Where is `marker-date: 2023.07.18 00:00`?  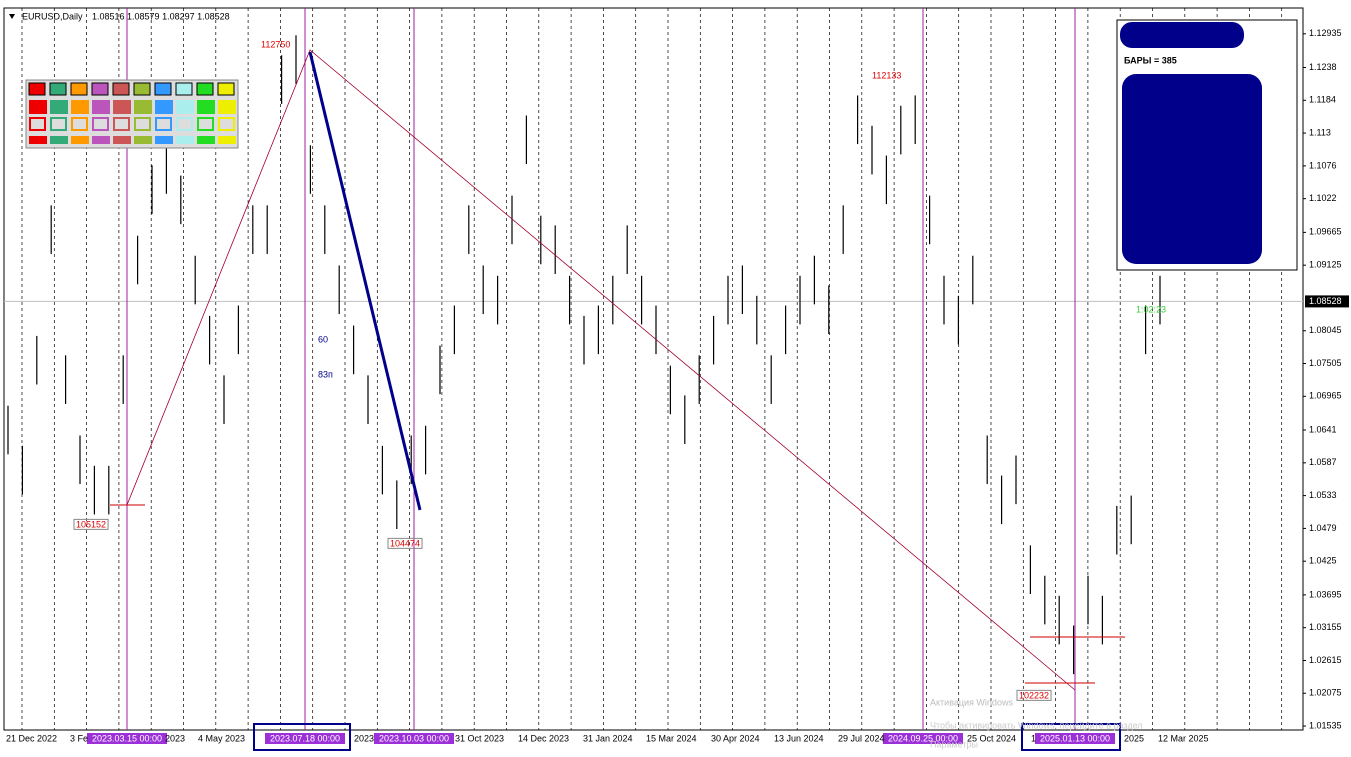
marker-date: 2023.07.18 00:00 is located at coordinates (305, 738).